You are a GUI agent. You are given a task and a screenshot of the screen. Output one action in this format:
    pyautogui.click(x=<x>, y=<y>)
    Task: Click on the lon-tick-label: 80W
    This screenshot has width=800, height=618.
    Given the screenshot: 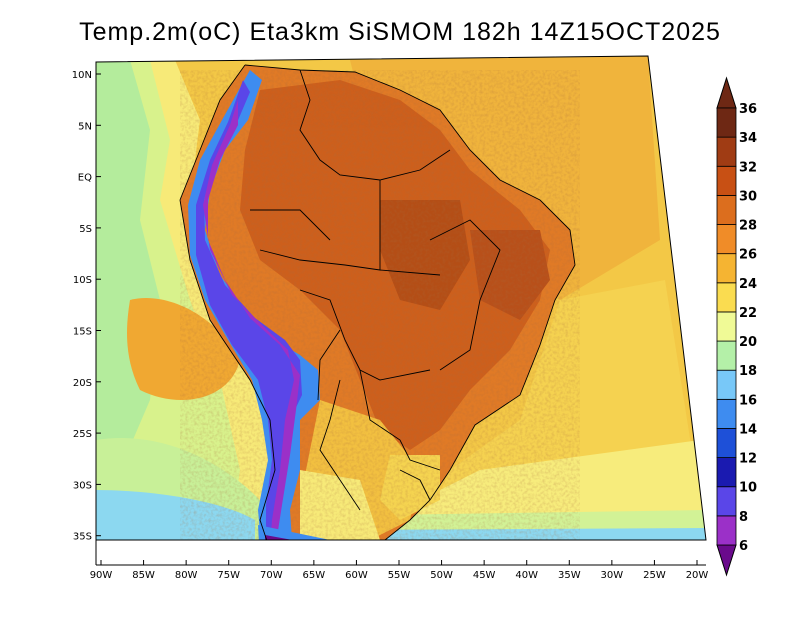 What is the action you would take?
    pyautogui.click(x=186, y=575)
    